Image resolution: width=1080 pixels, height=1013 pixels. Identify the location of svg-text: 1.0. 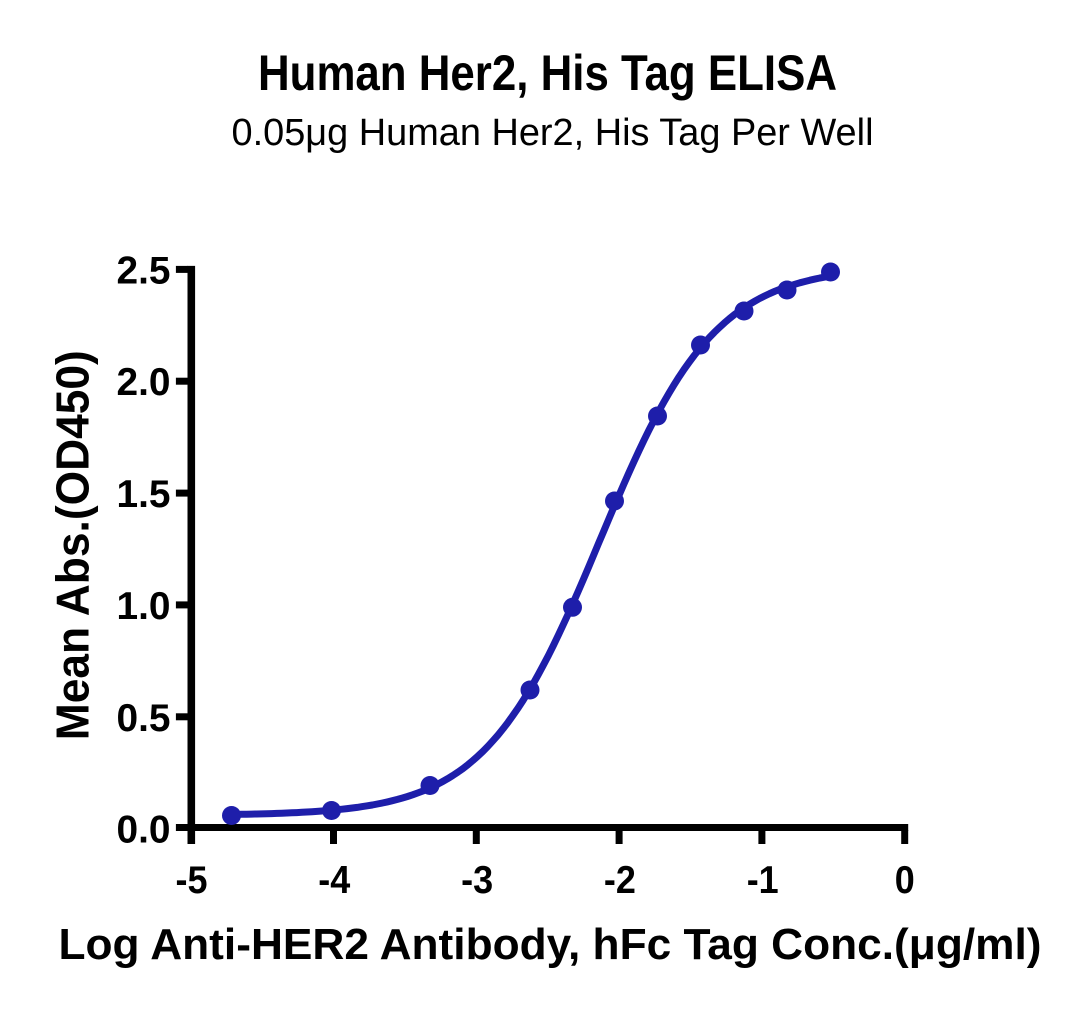
(144, 606).